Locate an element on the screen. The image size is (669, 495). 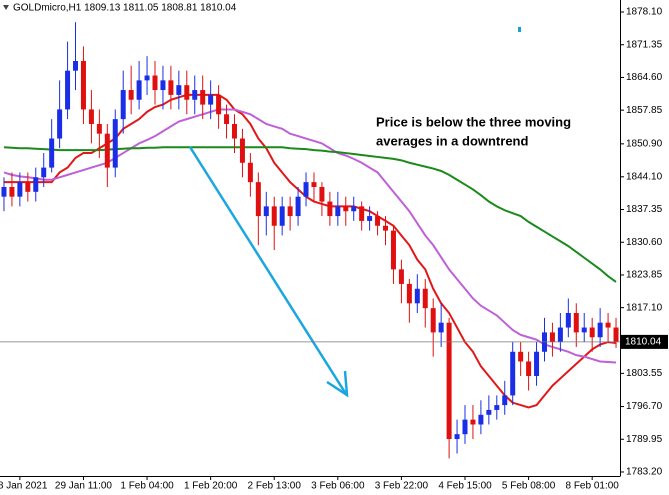
price-label: 1810.04 is located at coordinates (643, 342).